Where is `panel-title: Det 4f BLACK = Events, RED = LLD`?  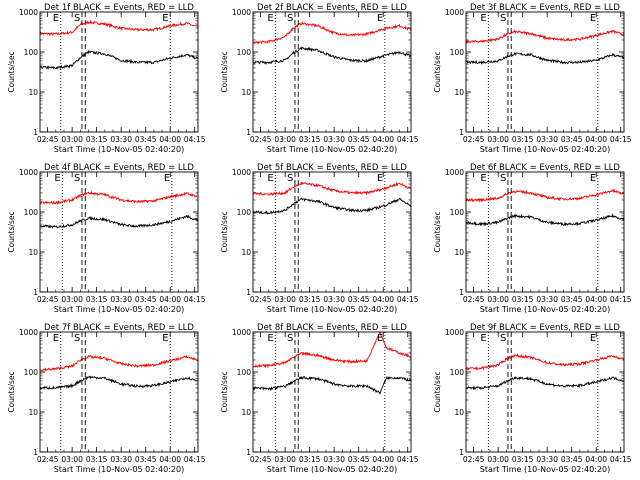 panel-title: Det 4f BLACK = Events, RED = LLD is located at coordinates (119, 168).